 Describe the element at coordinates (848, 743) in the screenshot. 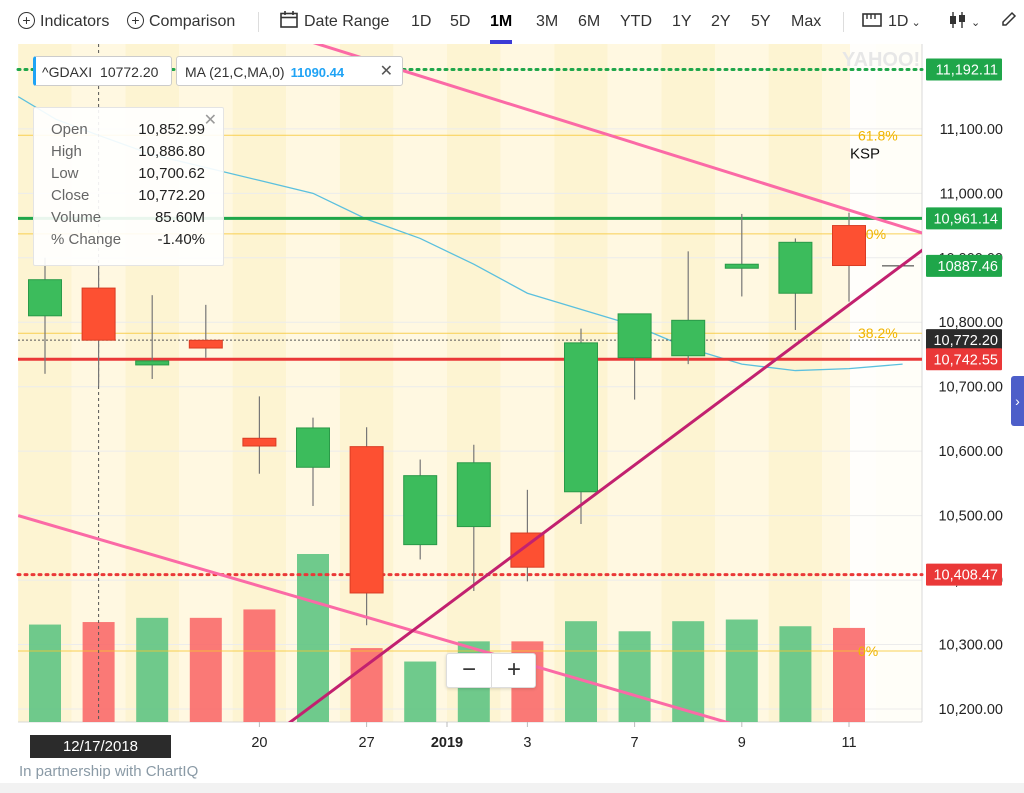

I see `x-tick-label: 11` at that location.